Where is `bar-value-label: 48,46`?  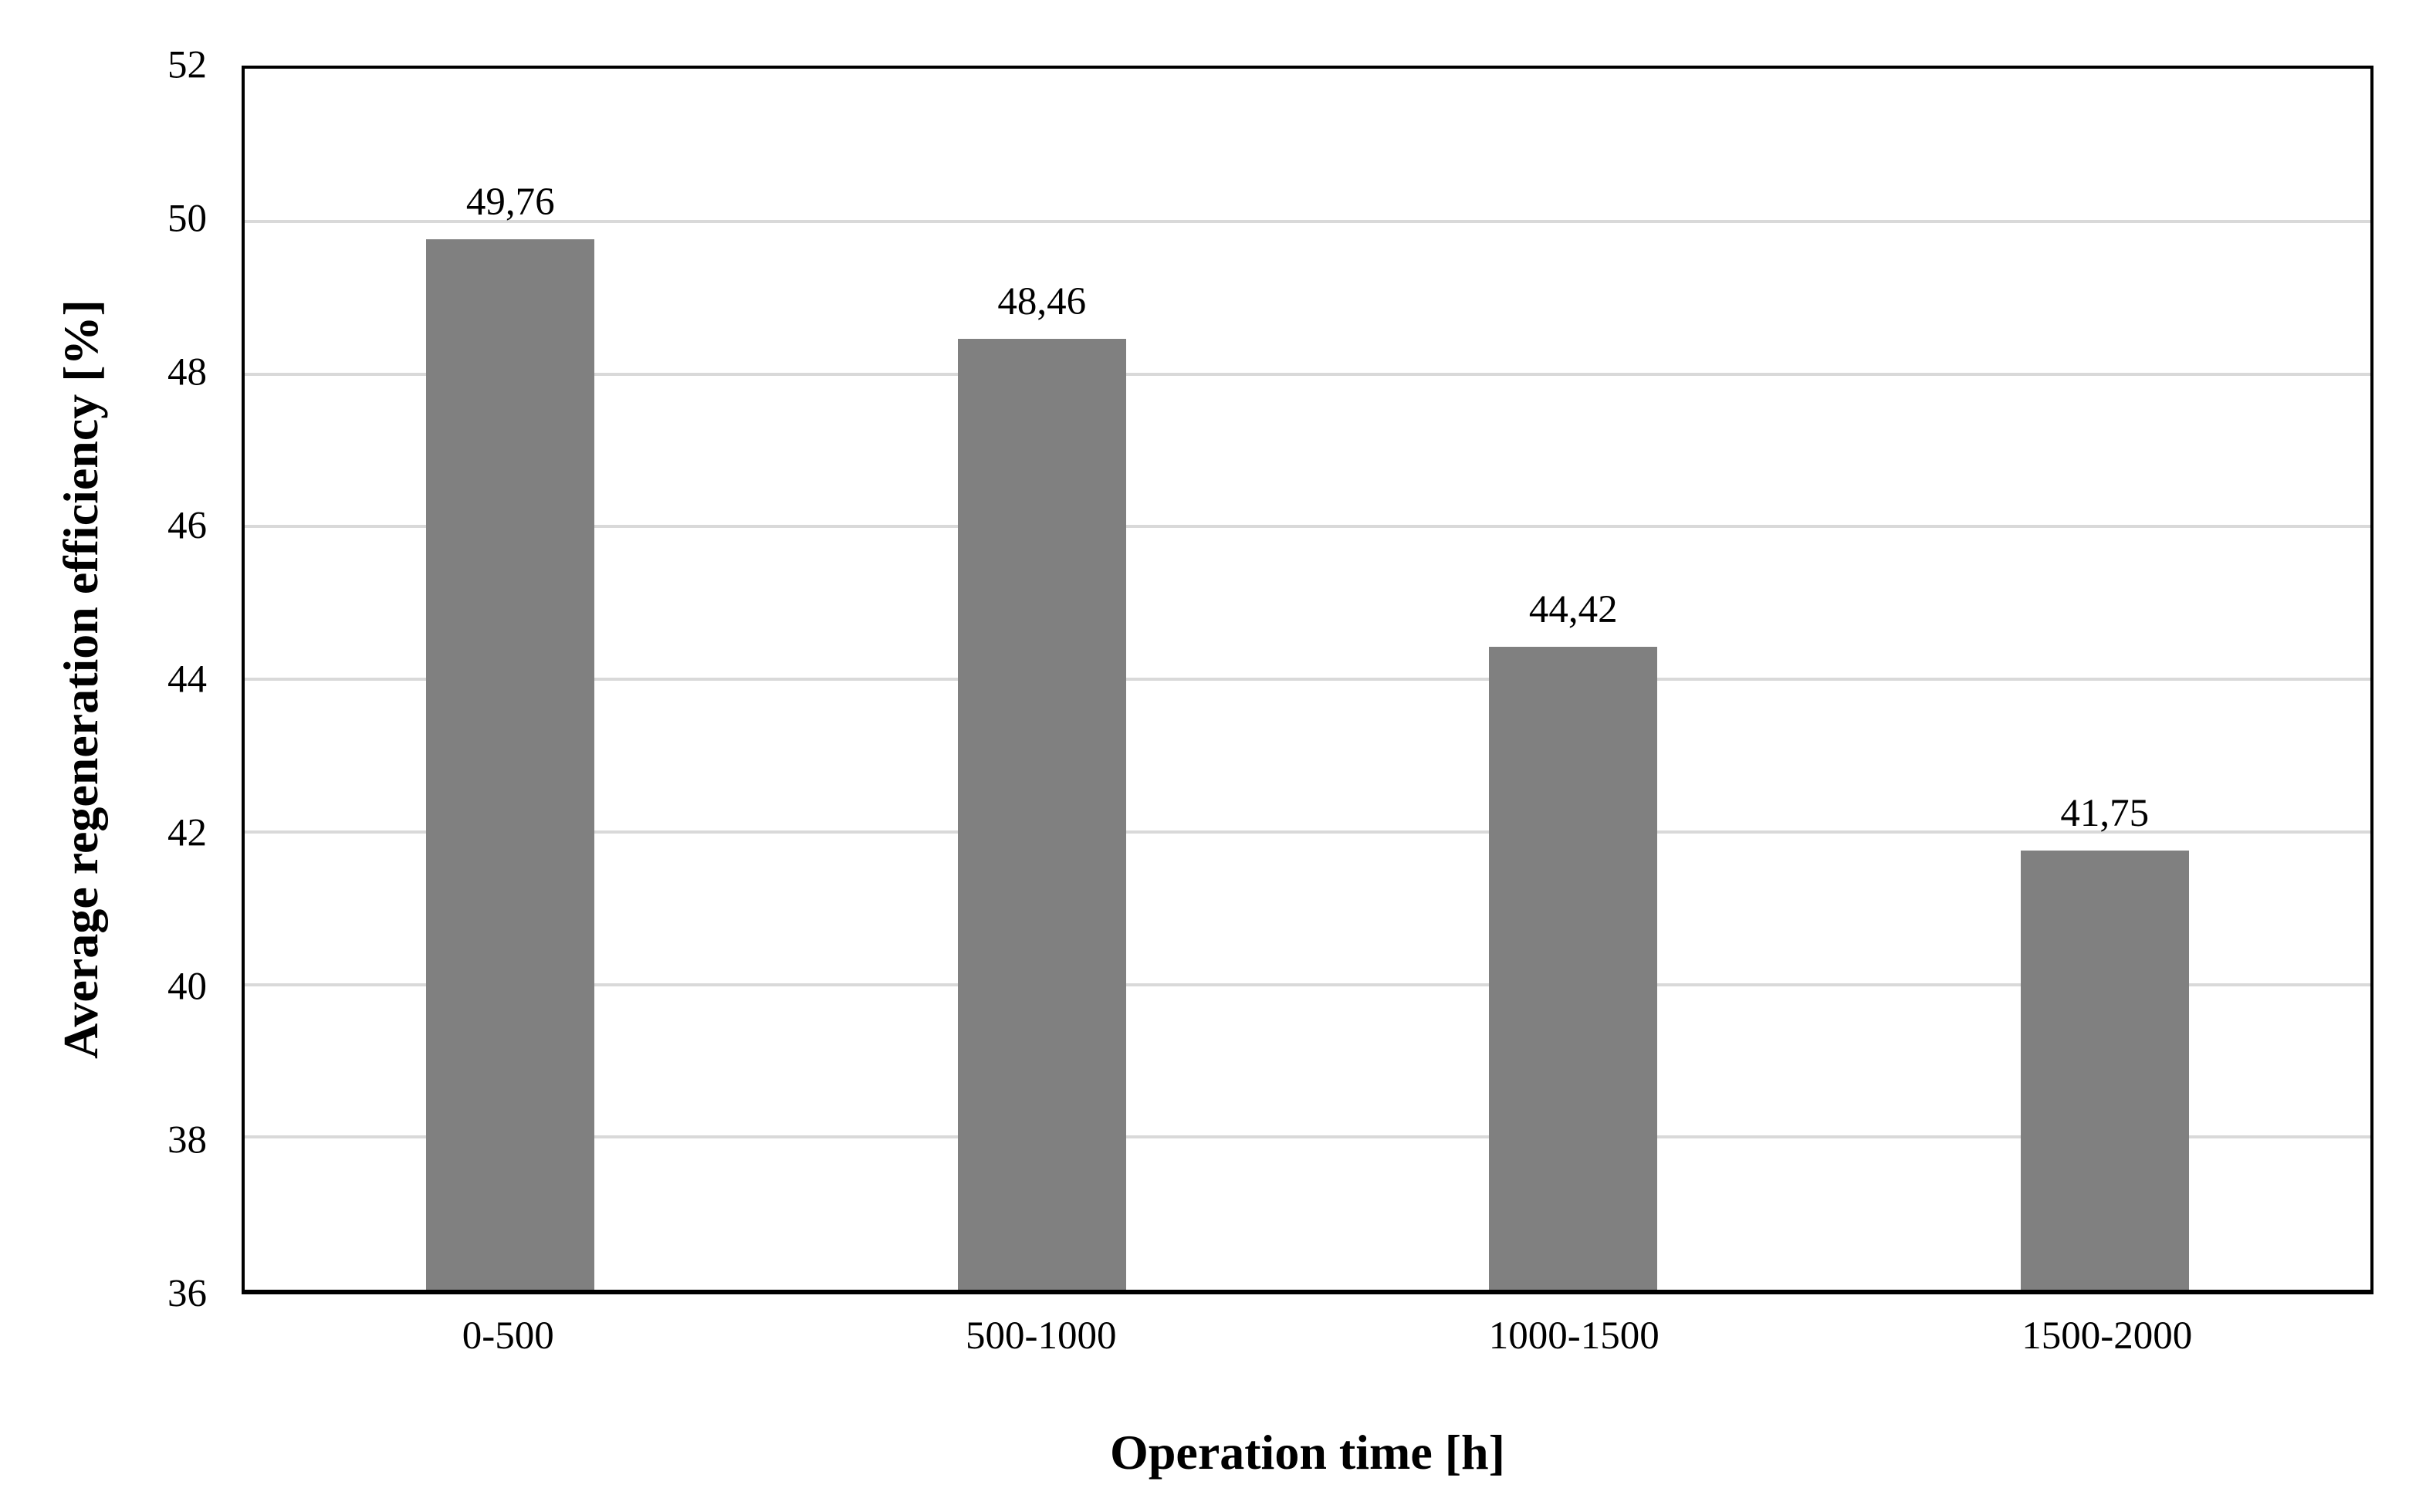 bar-value-label: 48,46 is located at coordinates (1042, 302).